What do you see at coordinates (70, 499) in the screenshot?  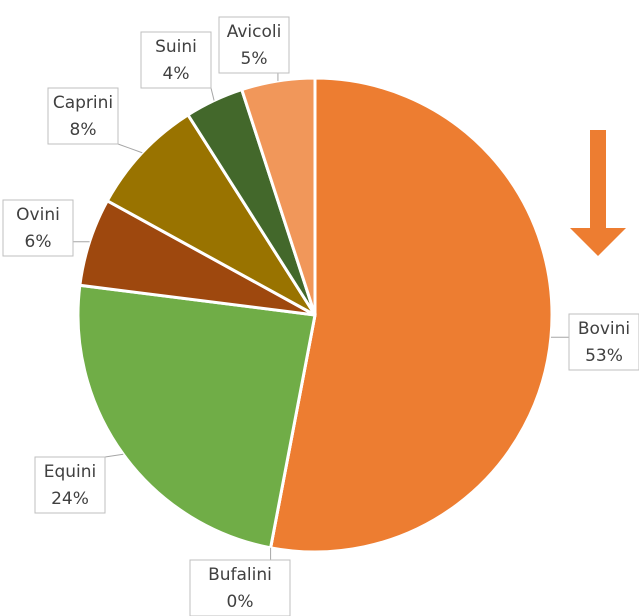 I see `value-label: 24%` at bounding box center [70, 499].